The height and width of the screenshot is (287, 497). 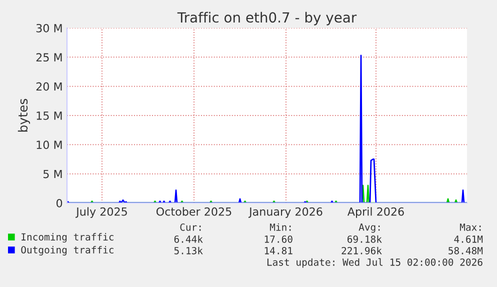 What do you see at coordinates (267, 19) in the screenshot?
I see `chart-title: Traffic on eth0.7 - by year` at bounding box center [267, 19].